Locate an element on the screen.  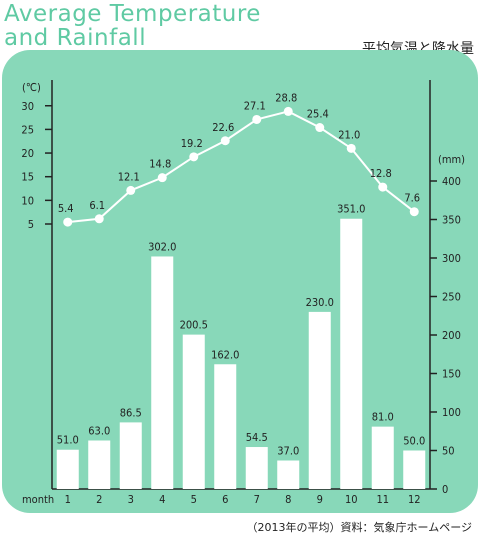
temperature-data-label: 6.1 is located at coordinates (97, 205).